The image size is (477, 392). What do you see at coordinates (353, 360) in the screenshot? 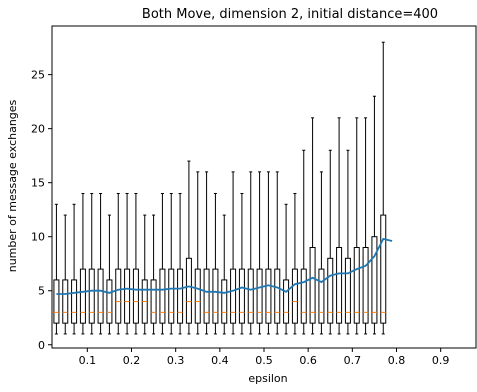
I see `x-tick-label: 0.7` at bounding box center [353, 360].